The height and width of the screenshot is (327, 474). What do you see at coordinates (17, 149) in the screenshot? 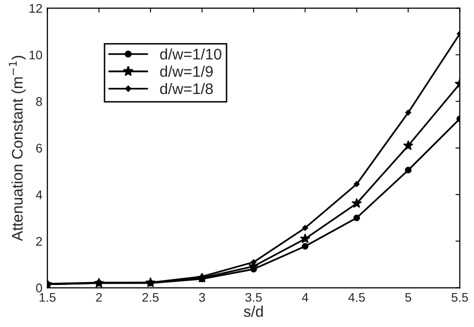
I see `y-axis-title: Attenuation Constant (m$^{−1}$)` at bounding box center [17, 149].